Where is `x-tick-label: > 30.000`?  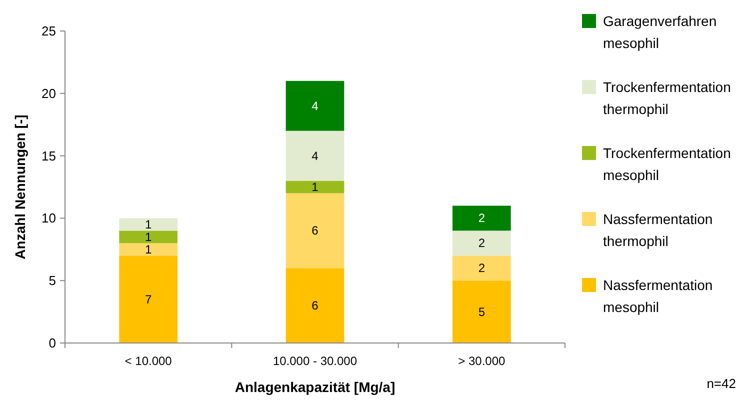 x-tick-label: > 30.000 is located at coordinates (482, 361).